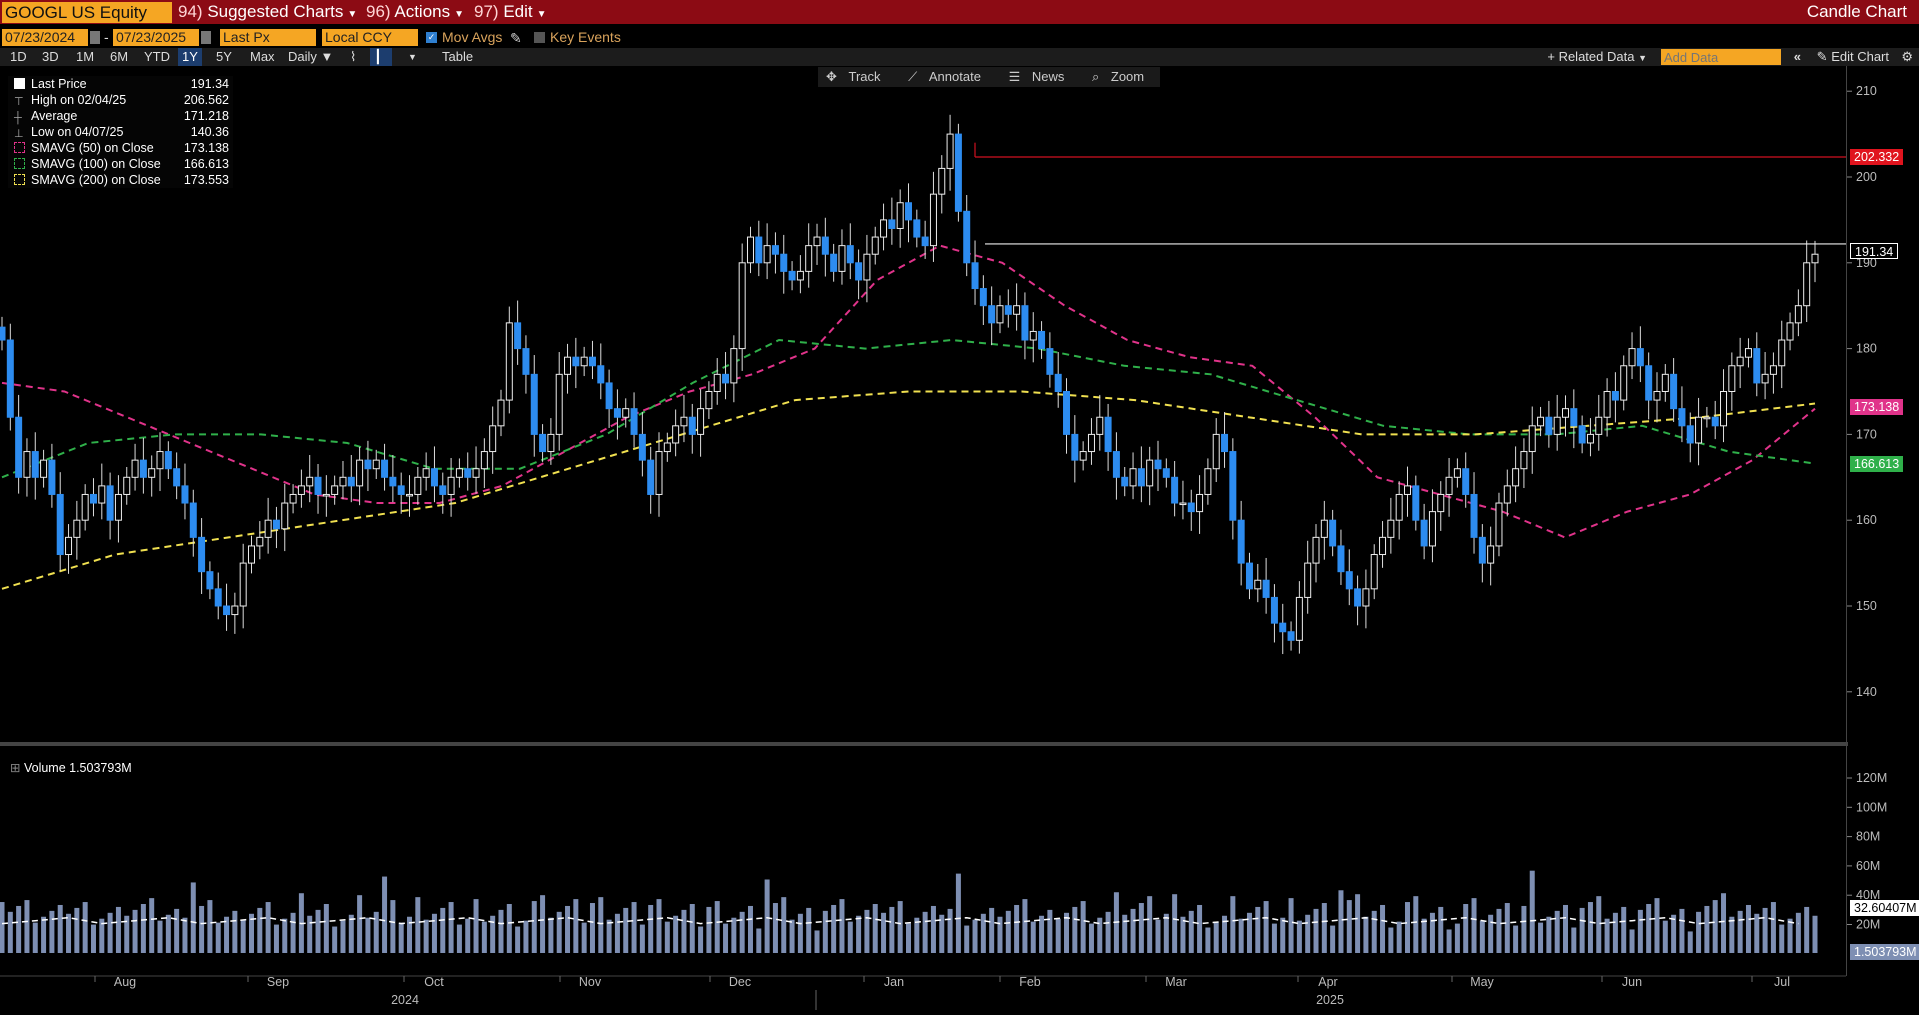  What do you see at coordinates (1907, 56) in the screenshot?
I see `gear-icon: ⚙` at bounding box center [1907, 56].